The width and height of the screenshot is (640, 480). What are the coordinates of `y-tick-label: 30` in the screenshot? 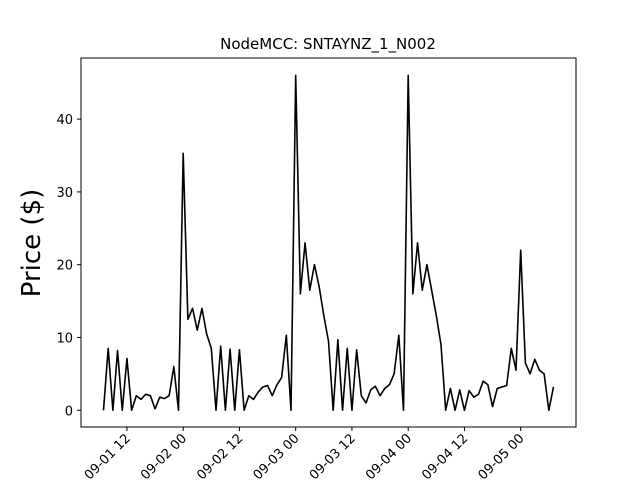 It's located at (64, 193).